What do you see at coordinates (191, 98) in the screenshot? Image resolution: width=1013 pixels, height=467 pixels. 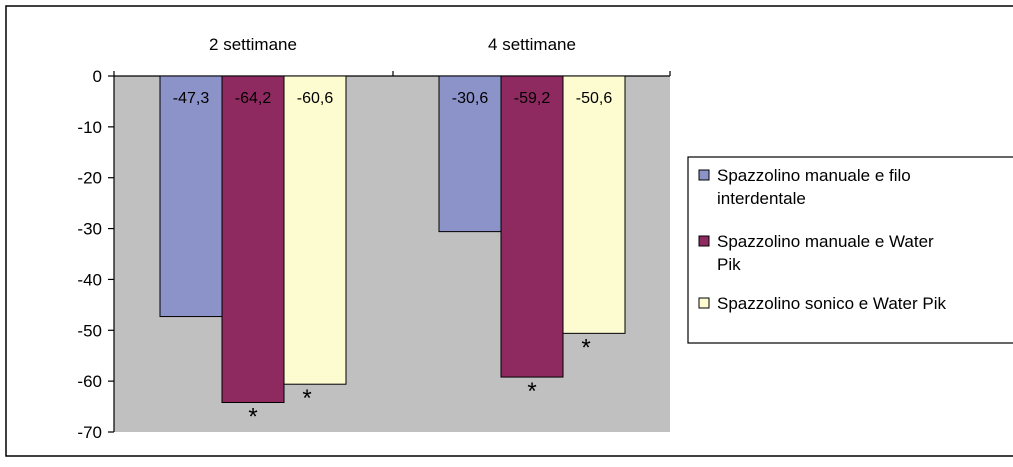 I see `bar-value-label: -47,3` at bounding box center [191, 98].